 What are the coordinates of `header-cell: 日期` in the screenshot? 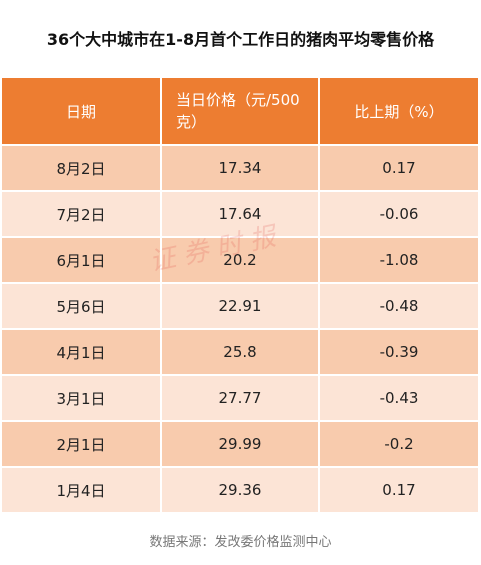 It's located at (82, 111).